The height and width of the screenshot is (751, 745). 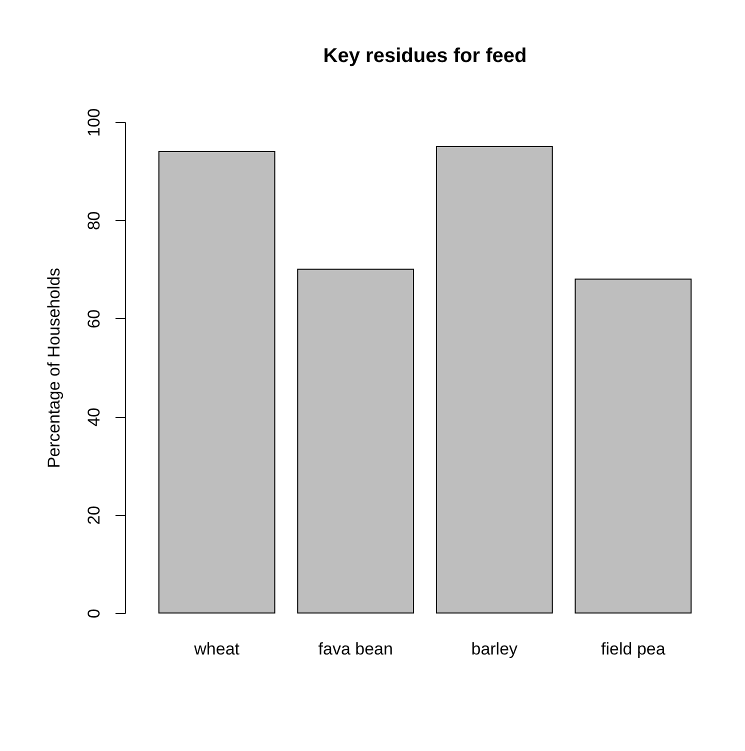 What do you see at coordinates (633, 649) in the screenshot?
I see `x-tick-label: field pea` at bounding box center [633, 649].